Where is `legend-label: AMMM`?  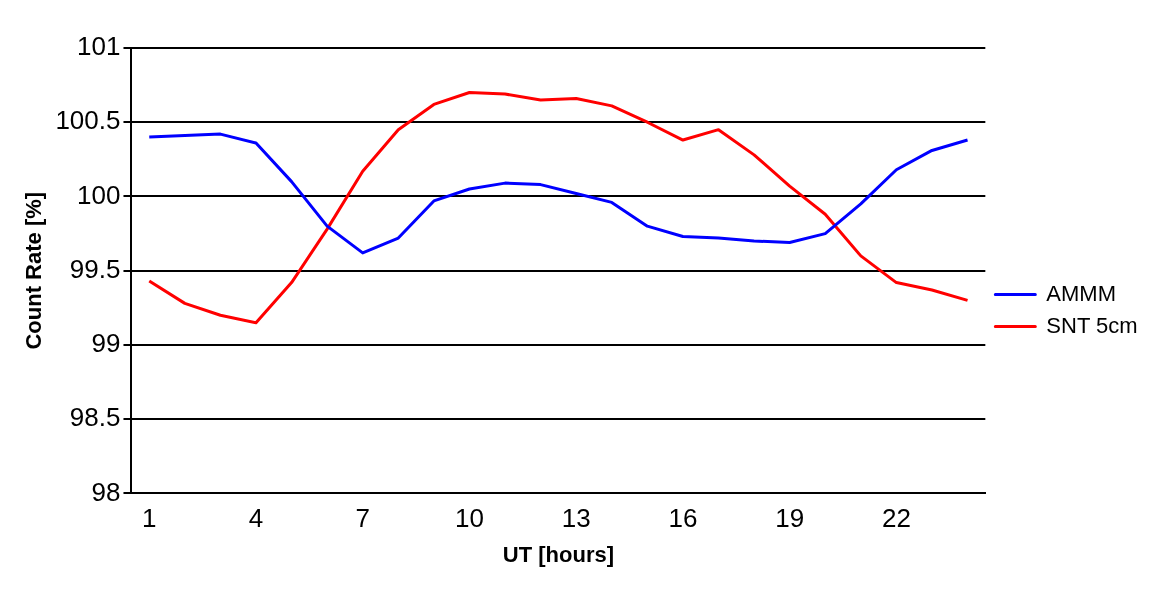 legend-label: AMMM is located at coordinates (1081, 293).